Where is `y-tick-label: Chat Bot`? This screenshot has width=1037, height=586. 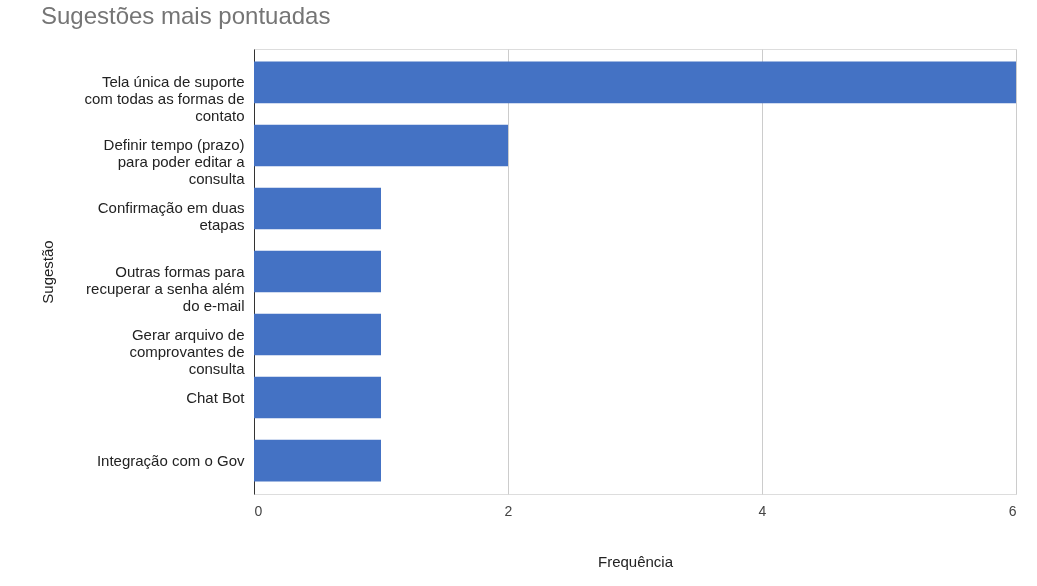 y-tick-label: Chat Bot is located at coordinates (216, 397).